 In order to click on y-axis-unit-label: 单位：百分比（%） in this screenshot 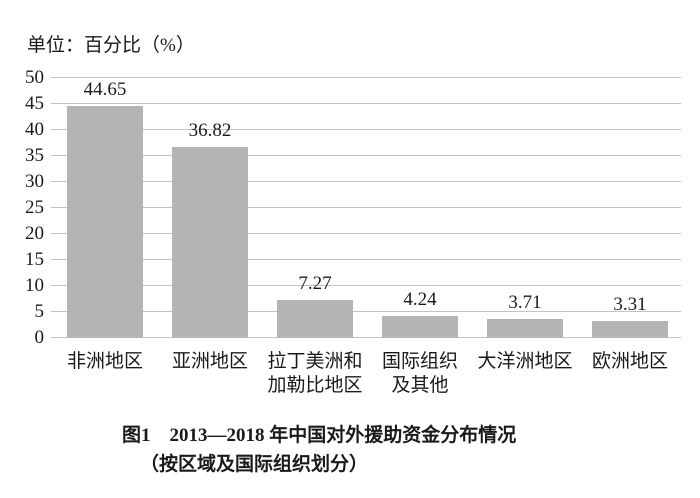, I will do `click(111, 45)`.